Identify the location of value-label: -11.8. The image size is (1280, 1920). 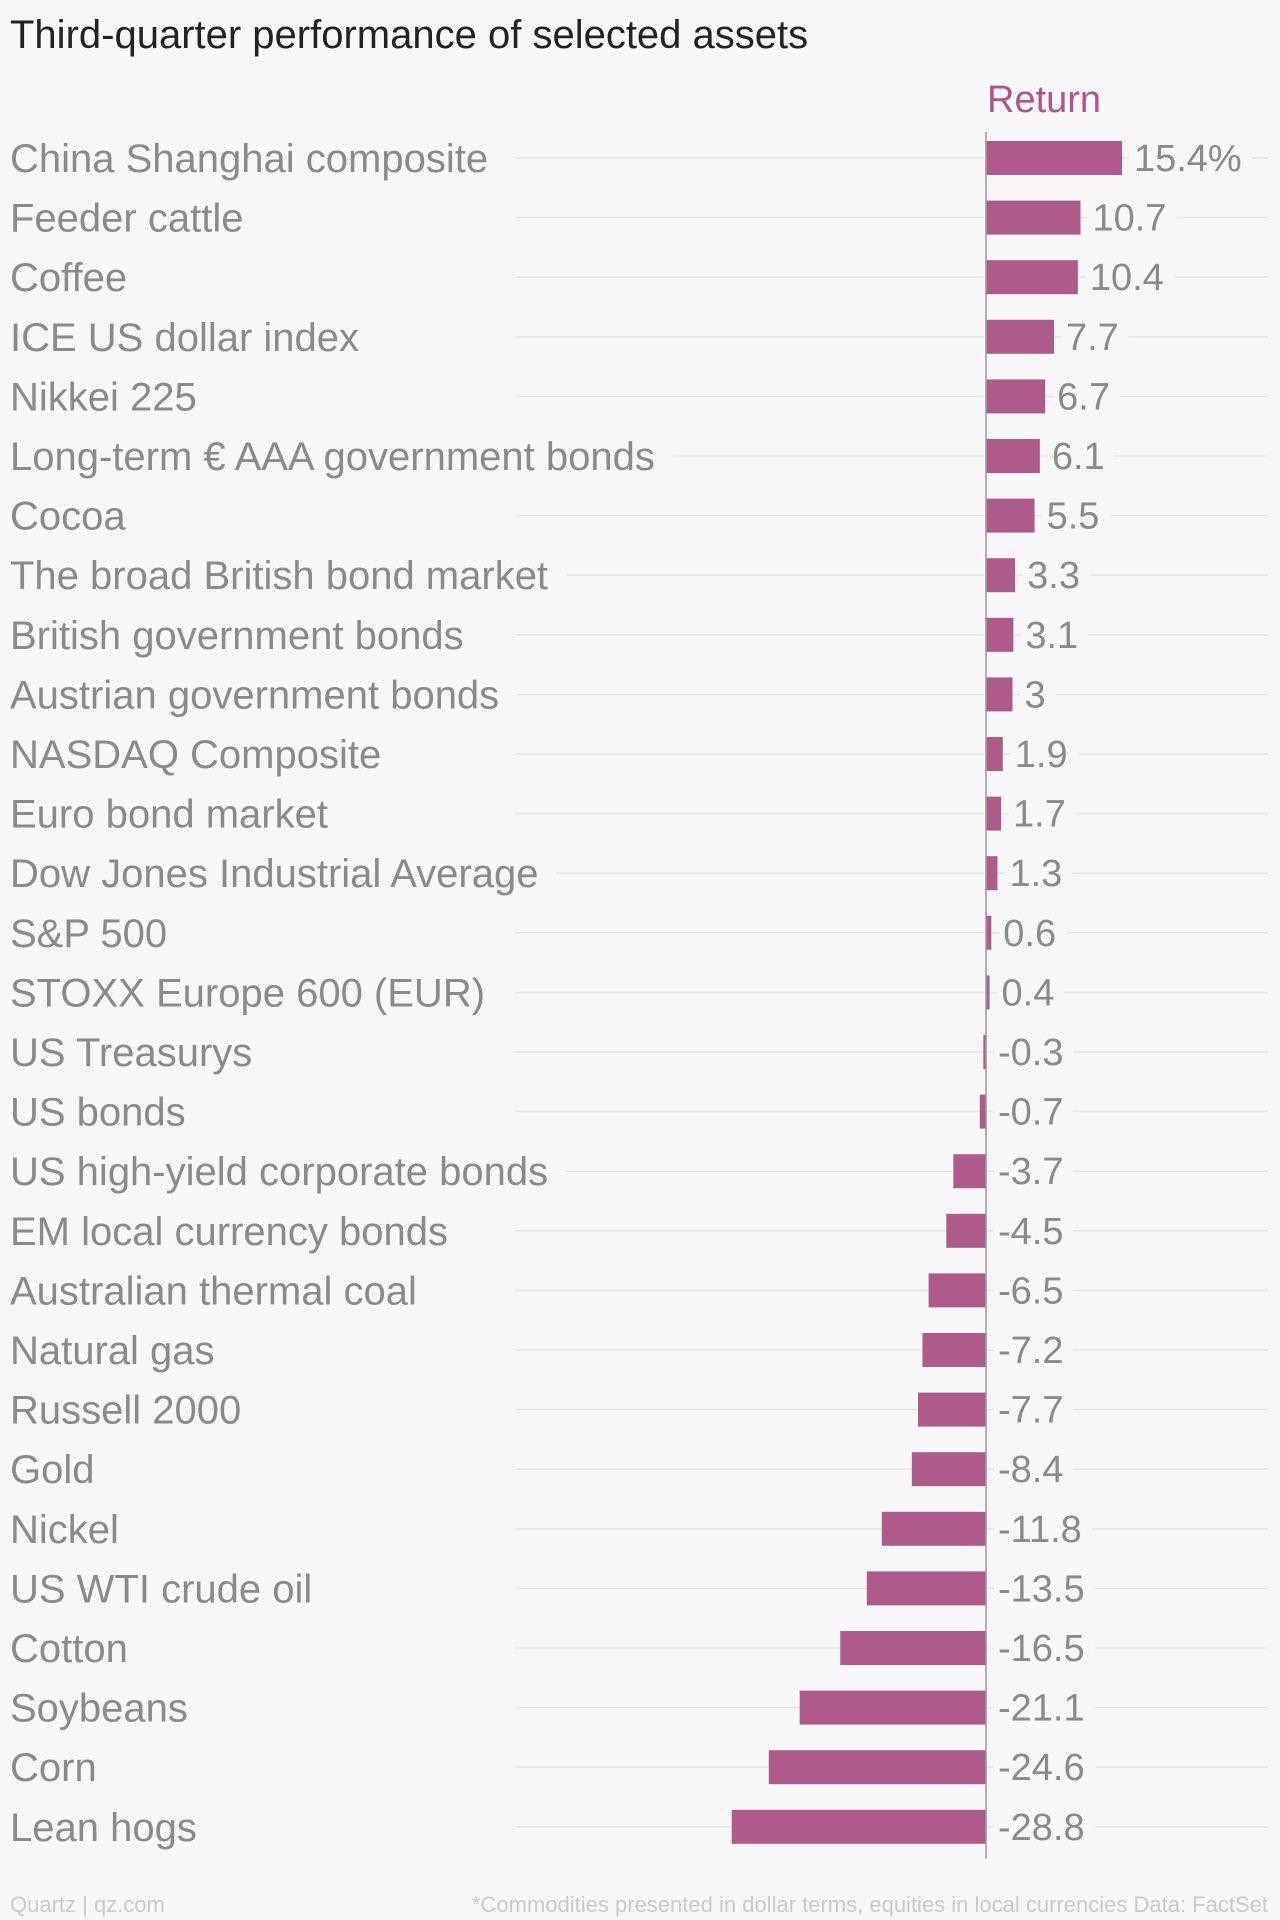
(1040, 1530).